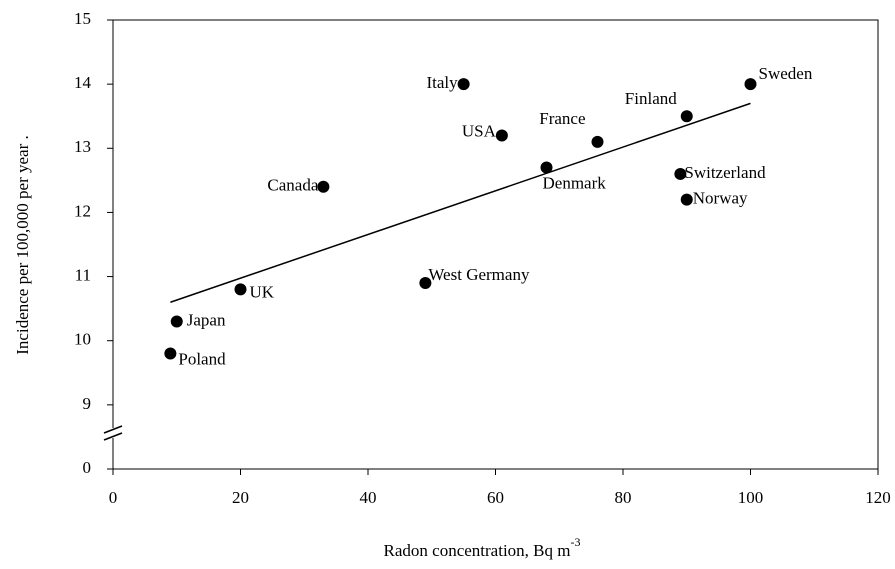 The width and height of the screenshot is (895, 569). What do you see at coordinates (113, 433) in the screenshot?
I see `axis-break` at bounding box center [113, 433].